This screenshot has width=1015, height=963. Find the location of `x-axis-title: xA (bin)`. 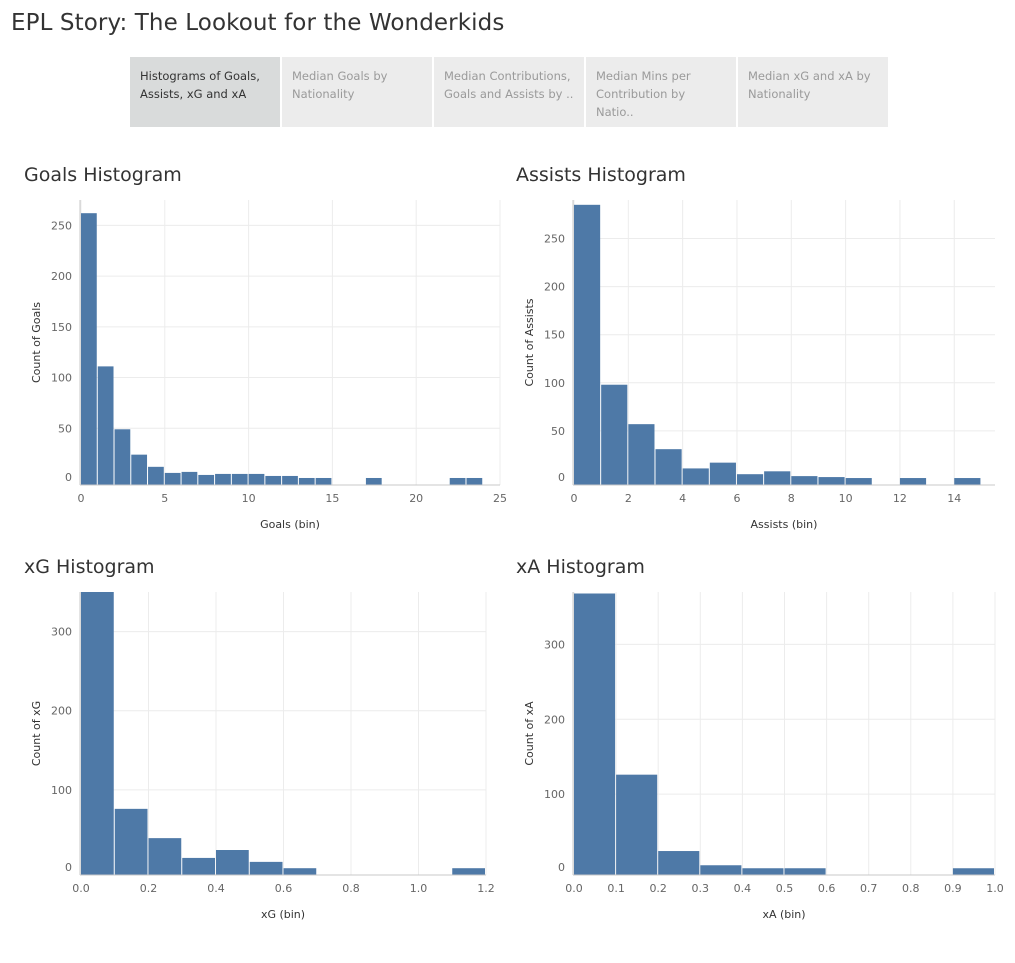

x-axis-title: xA (bin) is located at coordinates (783, 914).